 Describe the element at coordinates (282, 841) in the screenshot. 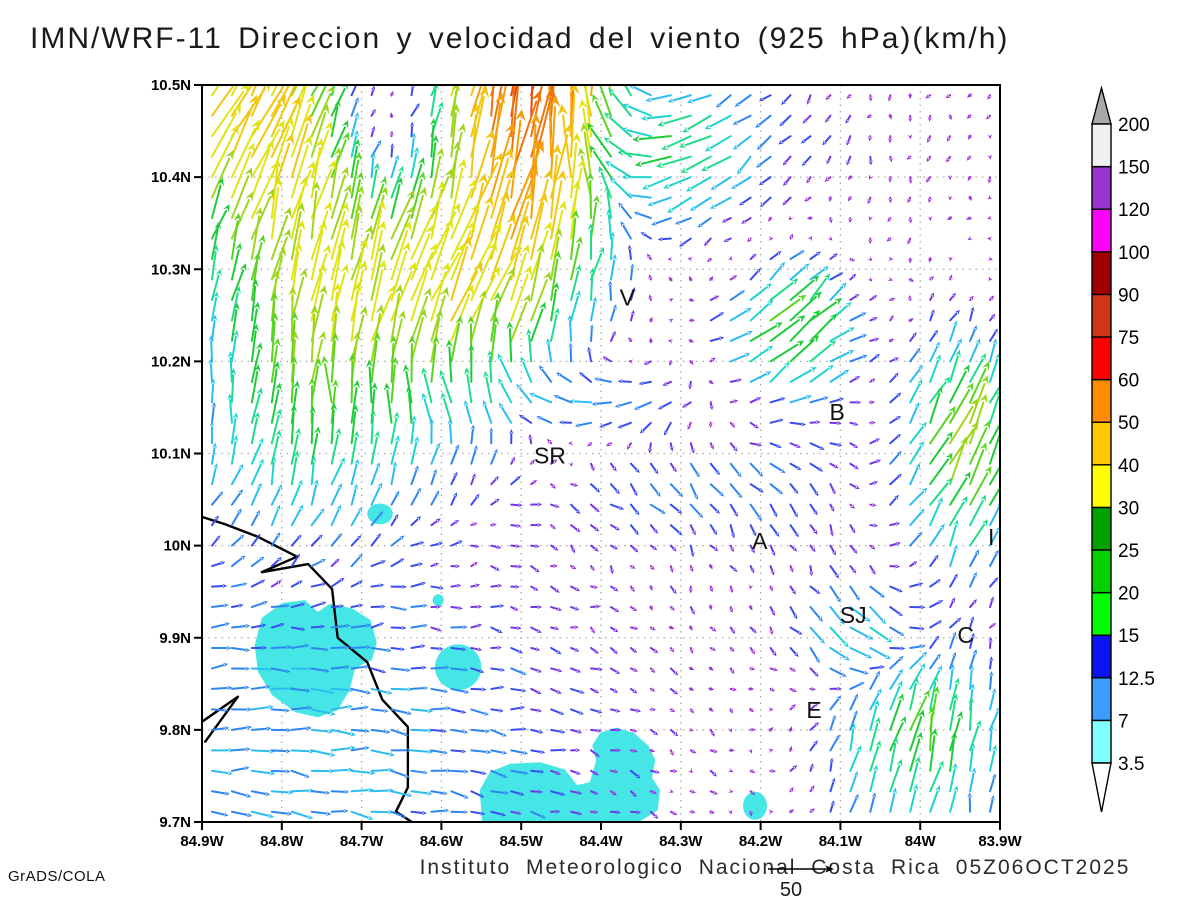

I see `lon-tick-label: 84.8W` at that location.